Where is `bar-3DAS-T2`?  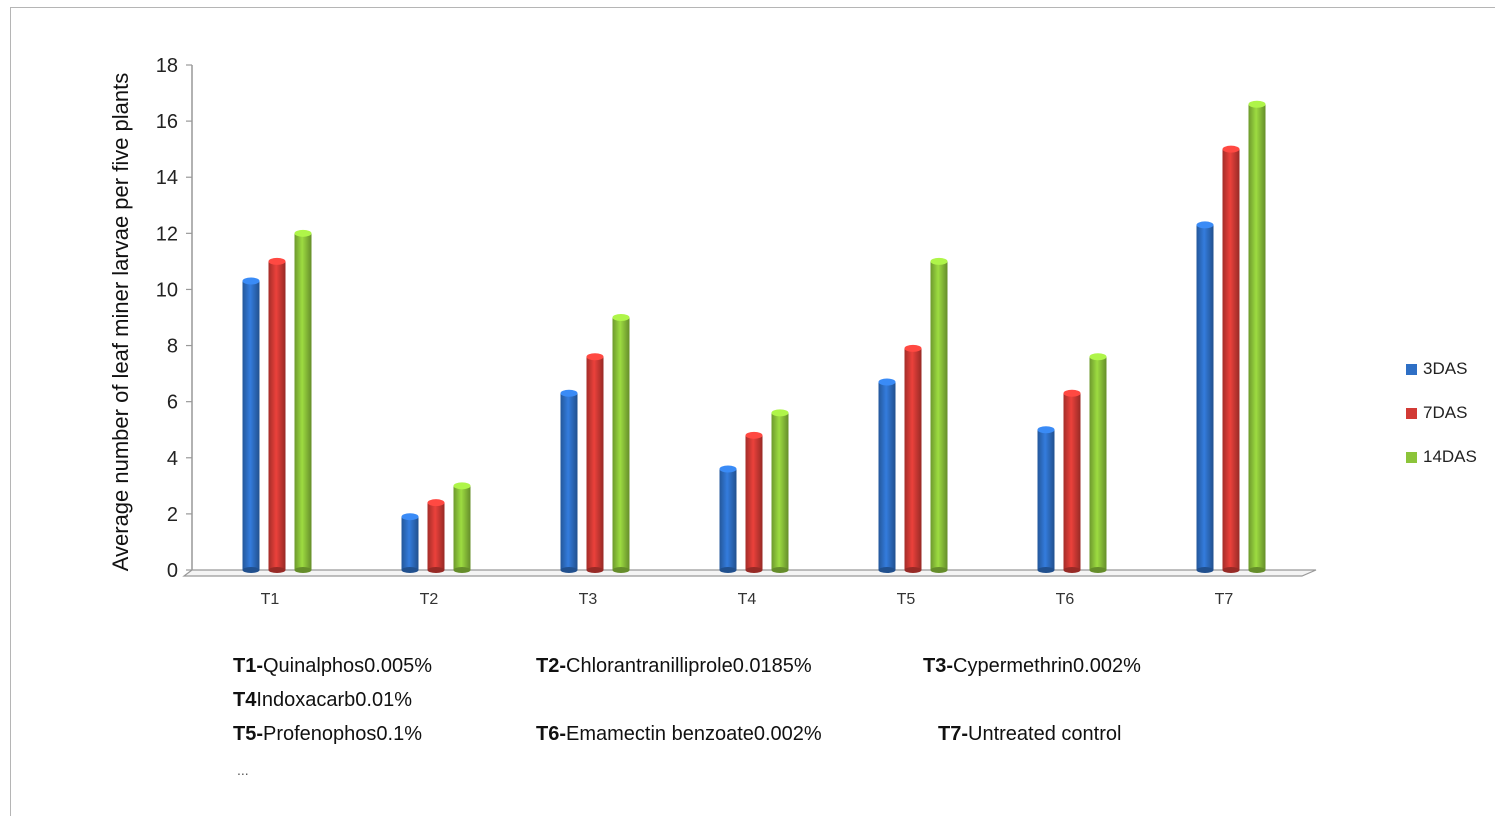
bar-3DAS-T2 is located at coordinates (410, 543).